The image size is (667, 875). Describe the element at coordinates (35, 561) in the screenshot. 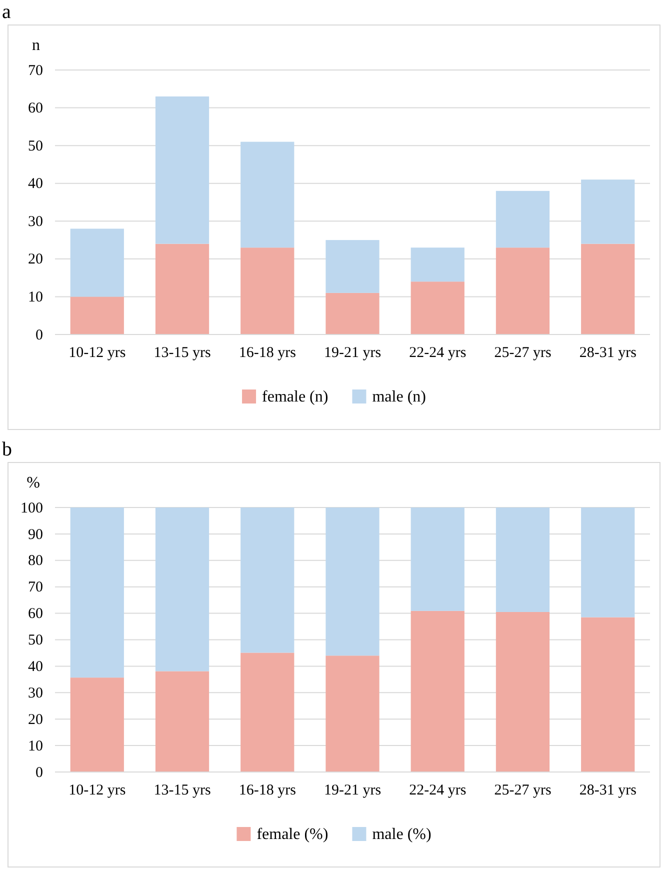

I see `y-tick-label: 80` at that location.